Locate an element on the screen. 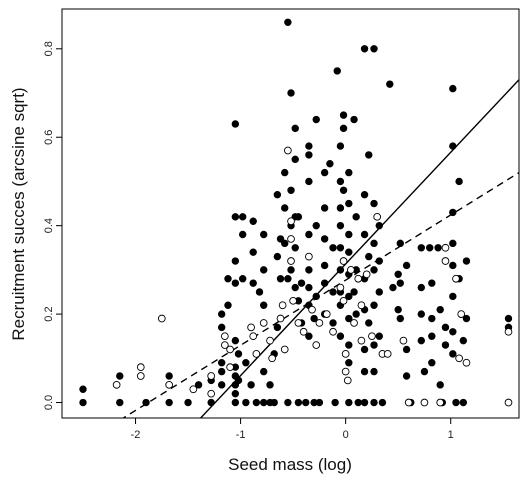  x-tick-label: -1 is located at coordinates (241, 435).